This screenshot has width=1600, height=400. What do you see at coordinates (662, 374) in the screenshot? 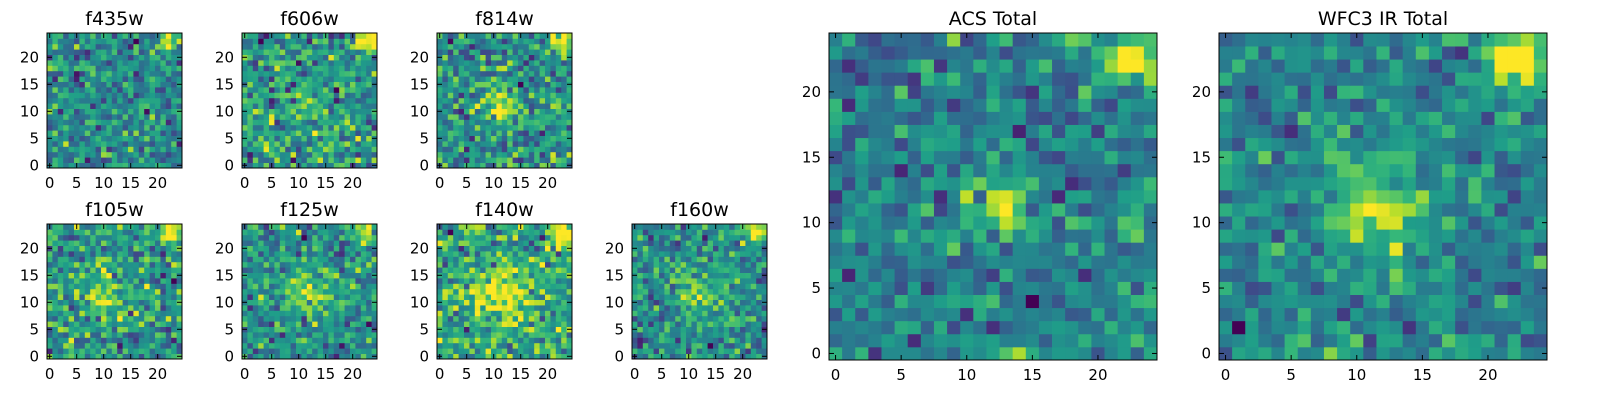
I see `x-tick-label: 5` at bounding box center [662, 374].